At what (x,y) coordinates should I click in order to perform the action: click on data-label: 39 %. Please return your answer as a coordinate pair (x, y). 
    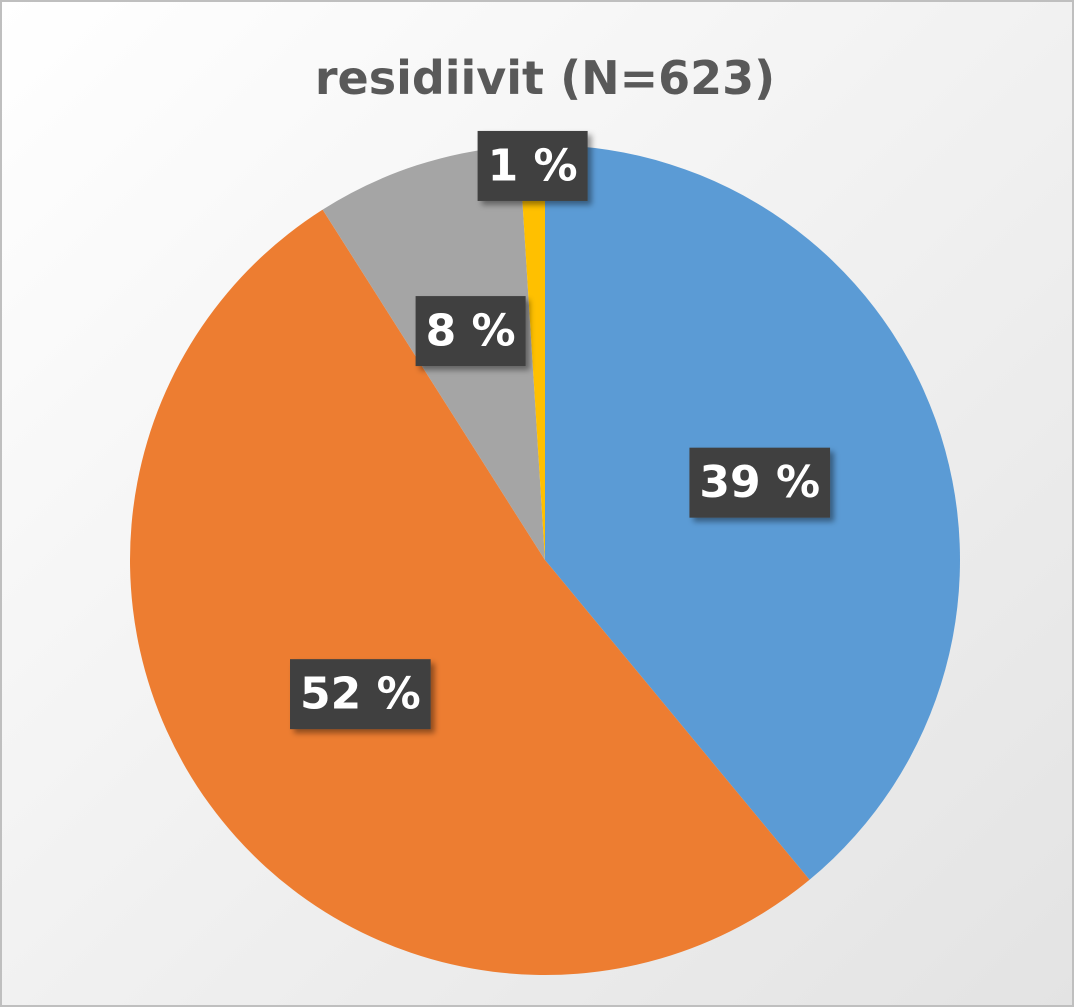
    Looking at the image, I should click on (759, 482).